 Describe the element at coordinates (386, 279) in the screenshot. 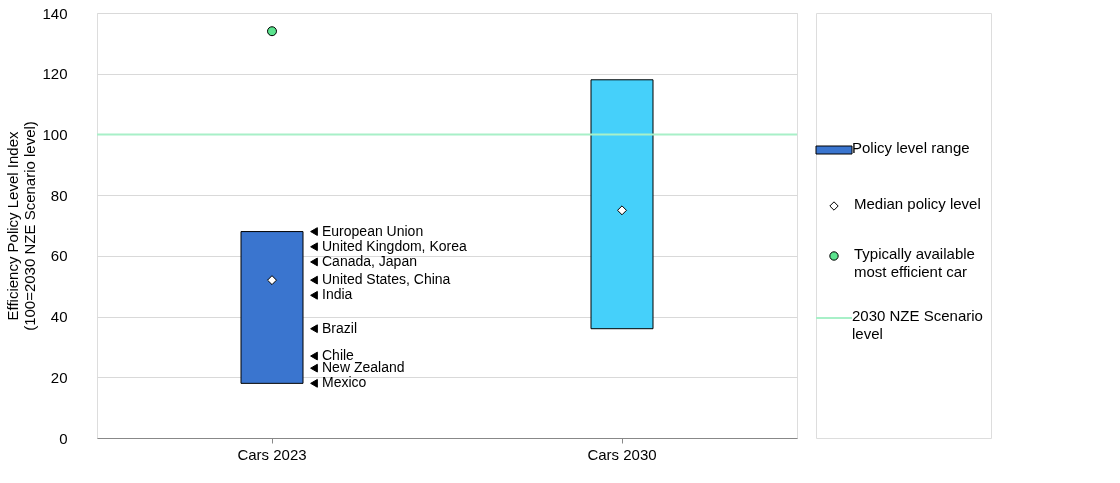

I see `data-label: United States, China` at that location.